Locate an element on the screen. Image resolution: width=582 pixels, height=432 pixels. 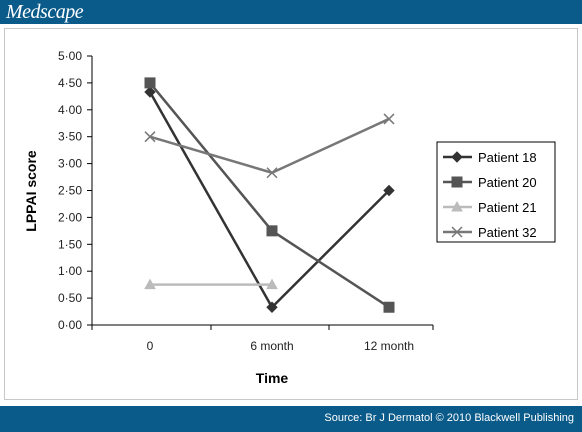
y-tick-label: 4·00 is located at coordinates (70, 110).